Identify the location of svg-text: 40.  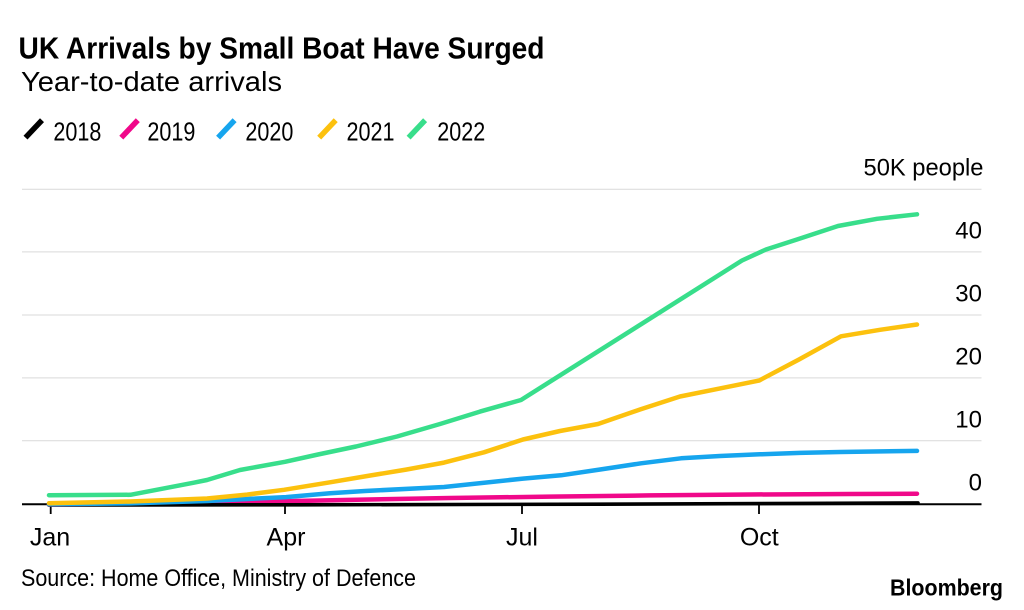
(968, 230).